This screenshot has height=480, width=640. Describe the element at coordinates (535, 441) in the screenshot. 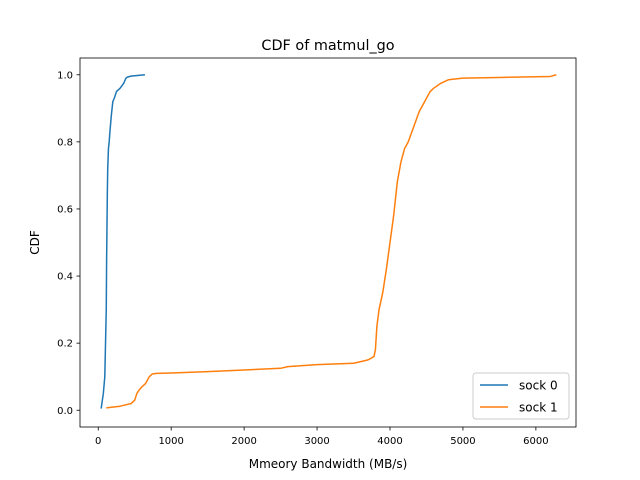

I see `x-tick-label: 6000` at that location.